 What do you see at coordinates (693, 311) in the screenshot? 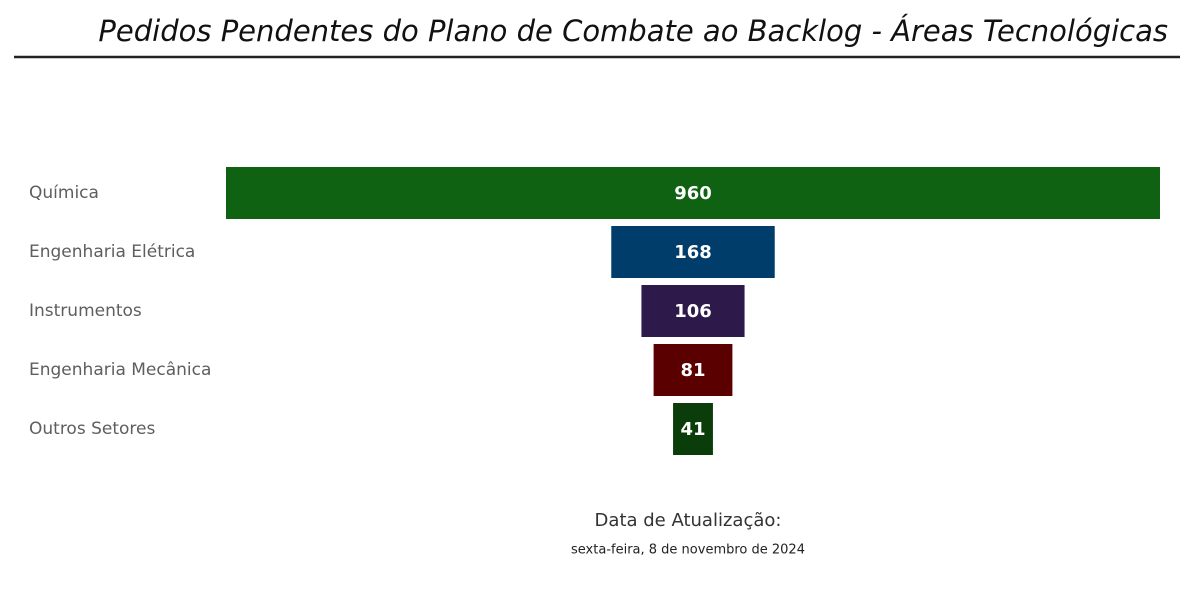
I see `value-label: 106` at bounding box center [693, 311].